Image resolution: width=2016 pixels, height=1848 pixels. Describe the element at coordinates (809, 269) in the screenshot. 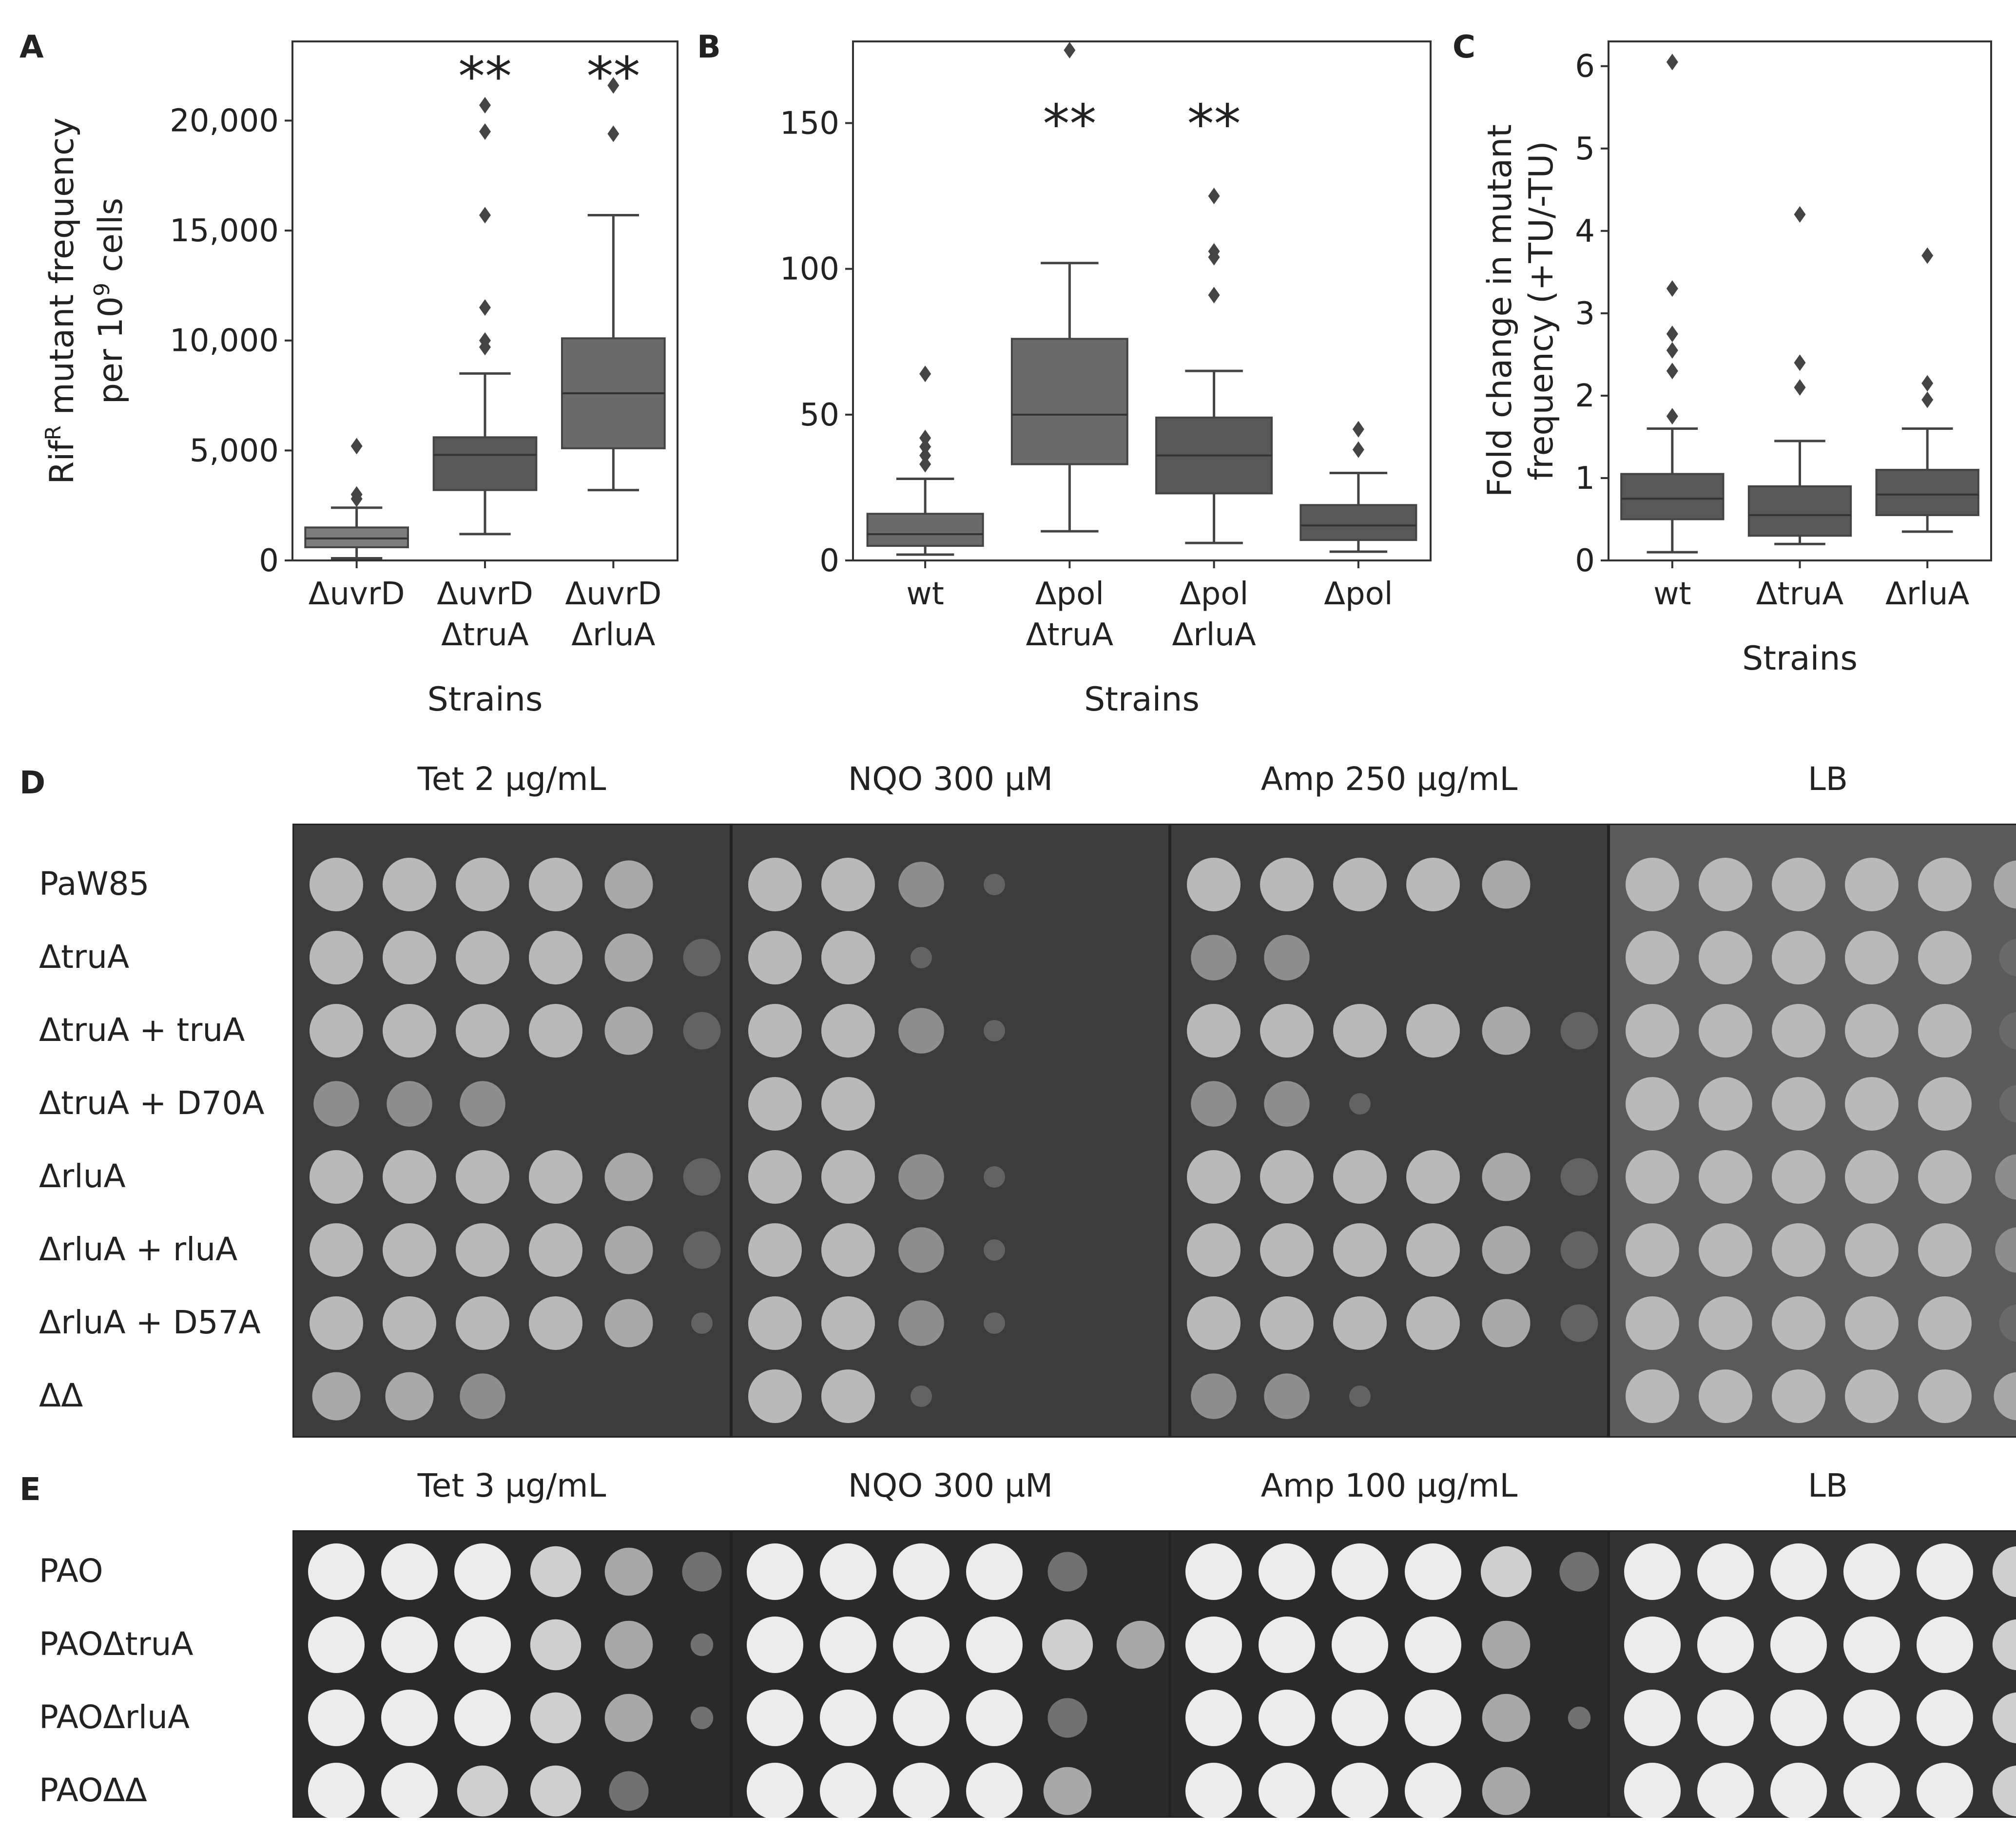

I see `y-tick-label: 100` at that location.